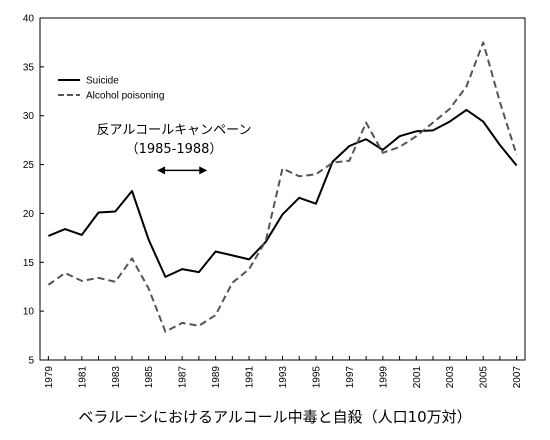  I want to click on annotation-arrow-left-head, so click(161, 170).